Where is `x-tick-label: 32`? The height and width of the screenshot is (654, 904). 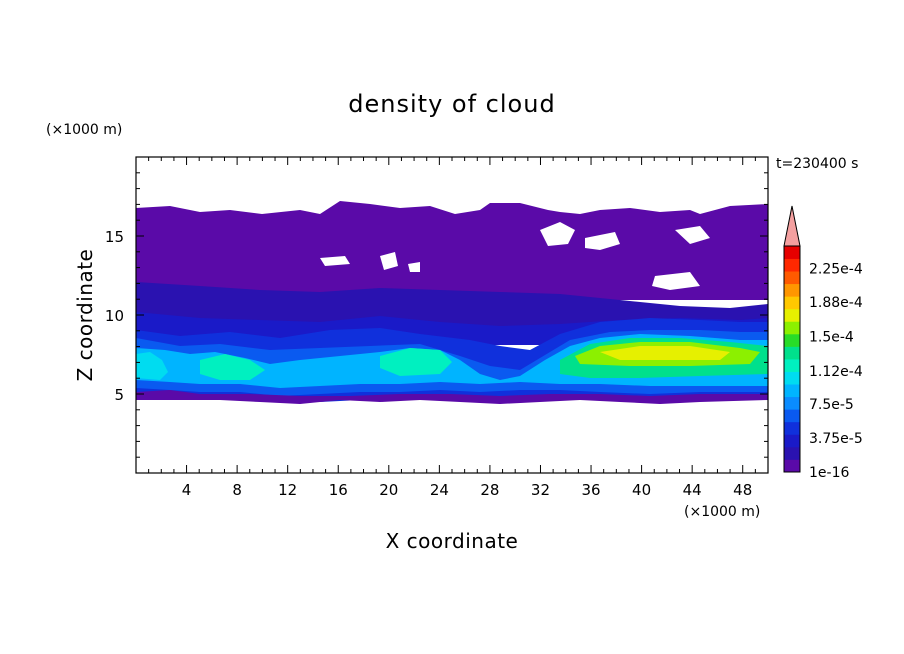 x-tick-label: 32 is located at coordinates (540, 490).